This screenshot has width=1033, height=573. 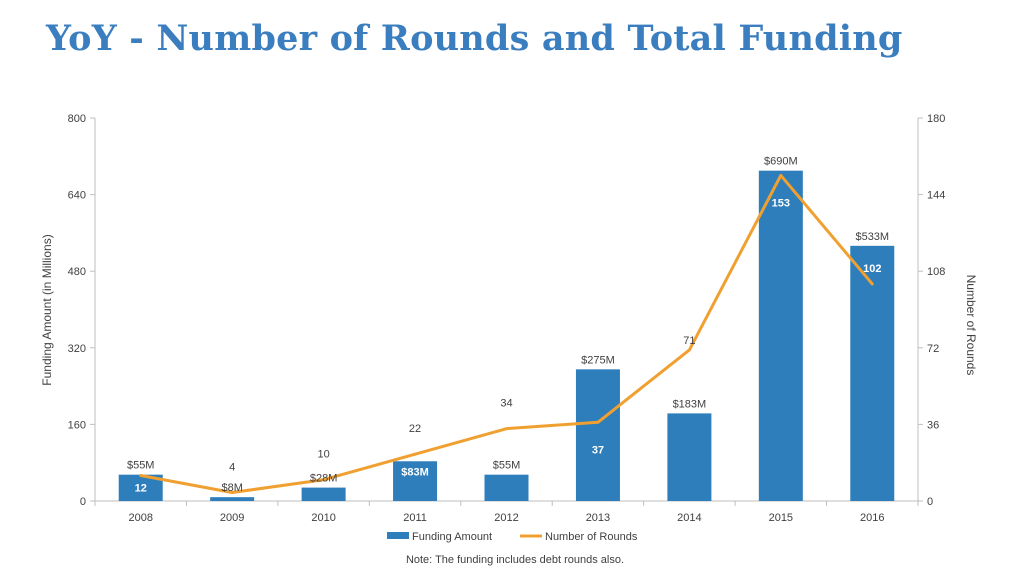 I want to click on y-tick-label: 160, so click(x=77, y=425).